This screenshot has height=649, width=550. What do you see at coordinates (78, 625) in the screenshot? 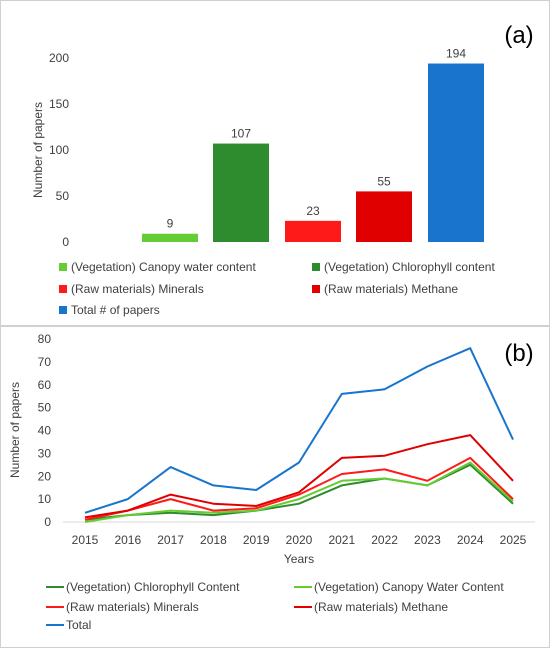
I see `legend-label: Total` at bounding box center [78, 625].